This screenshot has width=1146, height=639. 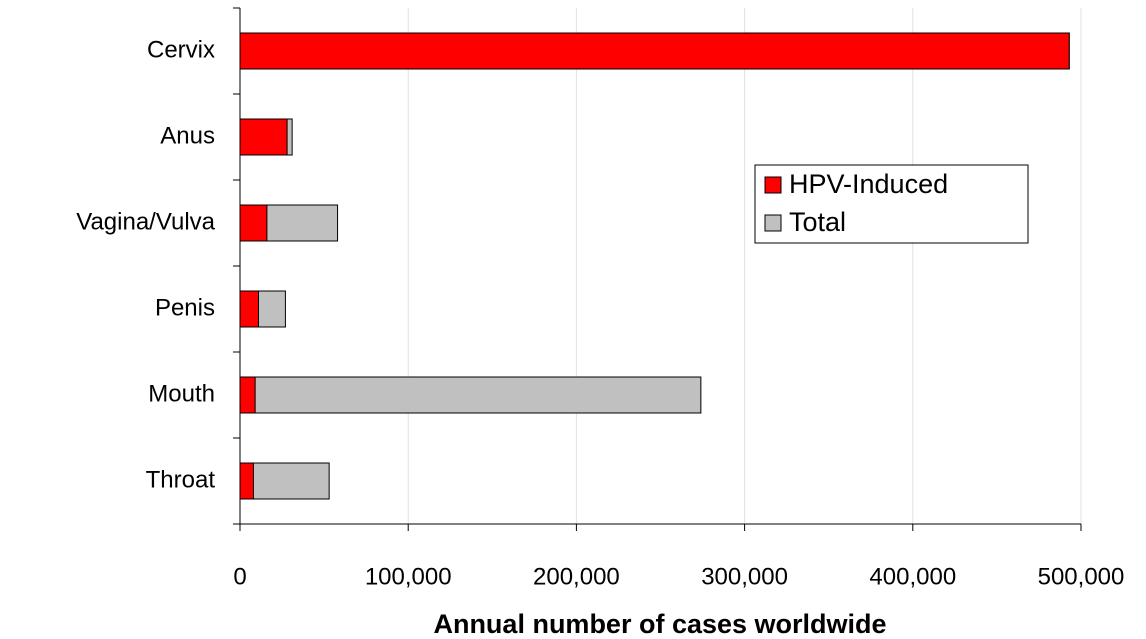 I want to click on legend-box, so click(x=891, y=204).